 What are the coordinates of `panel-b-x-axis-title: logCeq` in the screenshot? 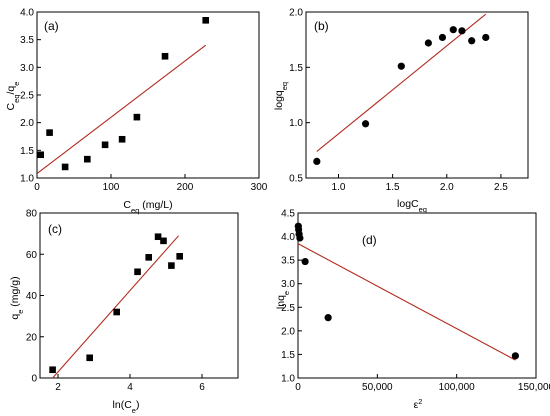 It's located at (412, 206).